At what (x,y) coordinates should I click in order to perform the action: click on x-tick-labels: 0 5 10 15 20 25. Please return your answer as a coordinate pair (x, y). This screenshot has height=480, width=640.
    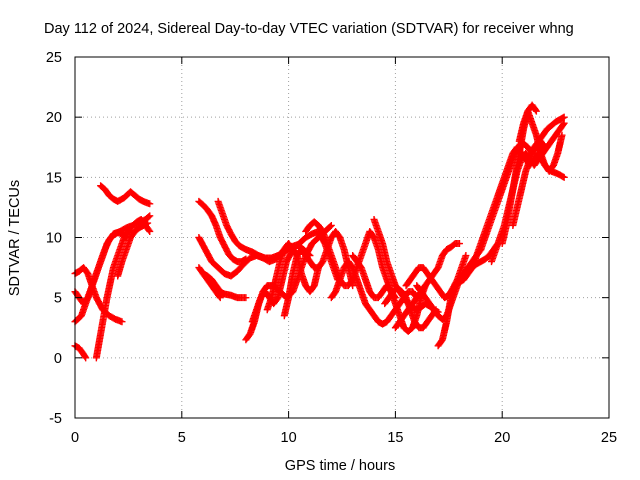
    Looking at the image, I should click on (344, 438).